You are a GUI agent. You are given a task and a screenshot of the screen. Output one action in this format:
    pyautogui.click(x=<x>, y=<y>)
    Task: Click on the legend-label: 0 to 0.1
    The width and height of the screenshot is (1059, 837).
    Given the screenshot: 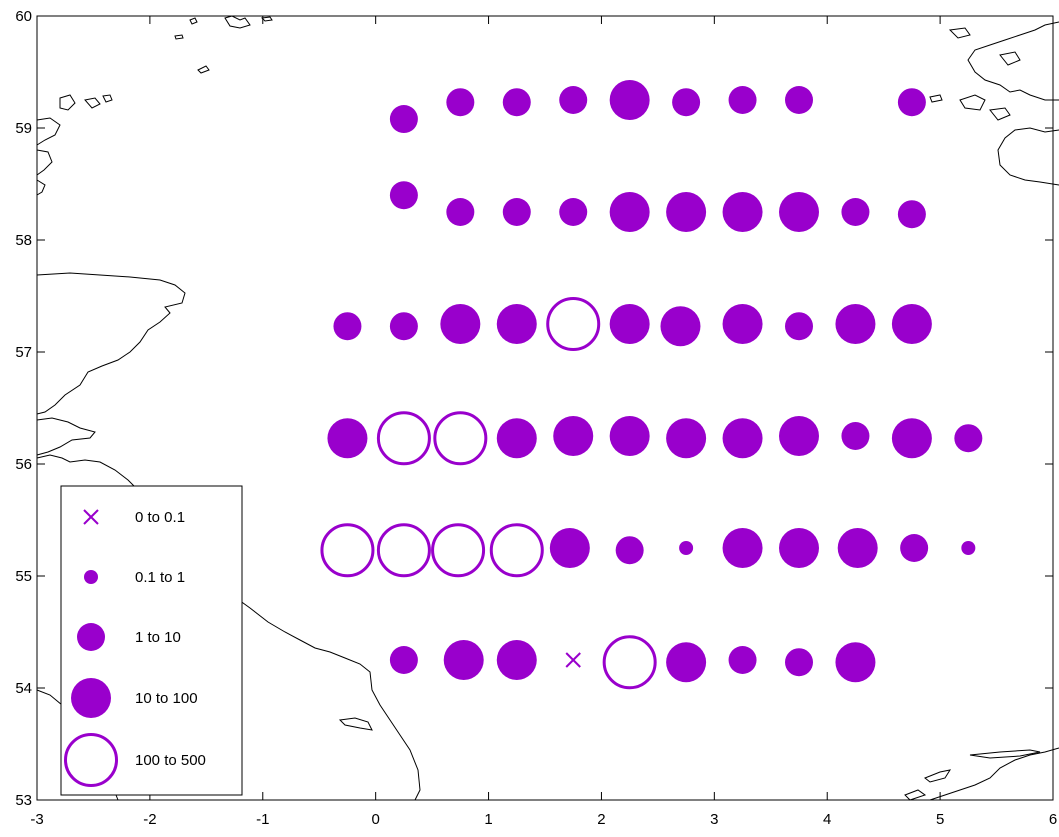 What is the action you would take?
    pyautogui.click(x=160, y=517)
    